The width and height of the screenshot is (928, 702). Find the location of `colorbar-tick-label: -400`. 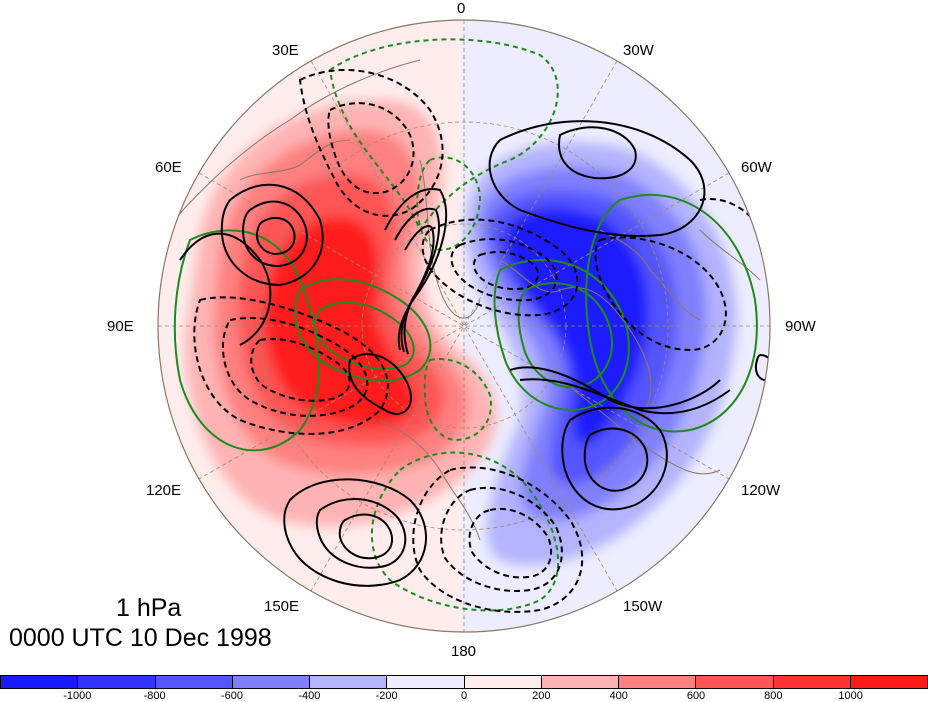

colorbar-tick-label: -400 is located at coordinates (309, 696).